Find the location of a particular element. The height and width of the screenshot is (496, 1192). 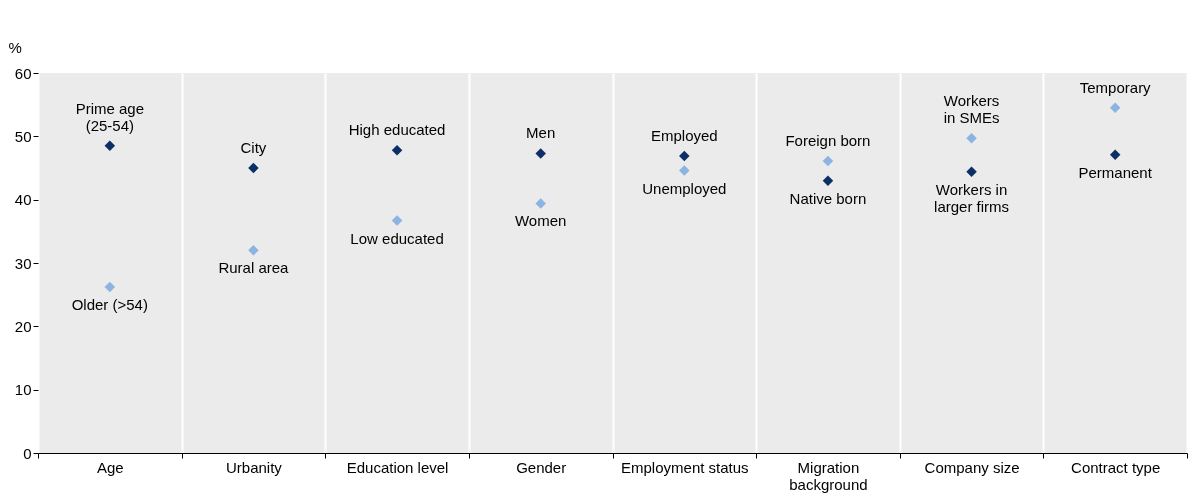

annotation: Older (>54) is located at coordinates (109, 305).